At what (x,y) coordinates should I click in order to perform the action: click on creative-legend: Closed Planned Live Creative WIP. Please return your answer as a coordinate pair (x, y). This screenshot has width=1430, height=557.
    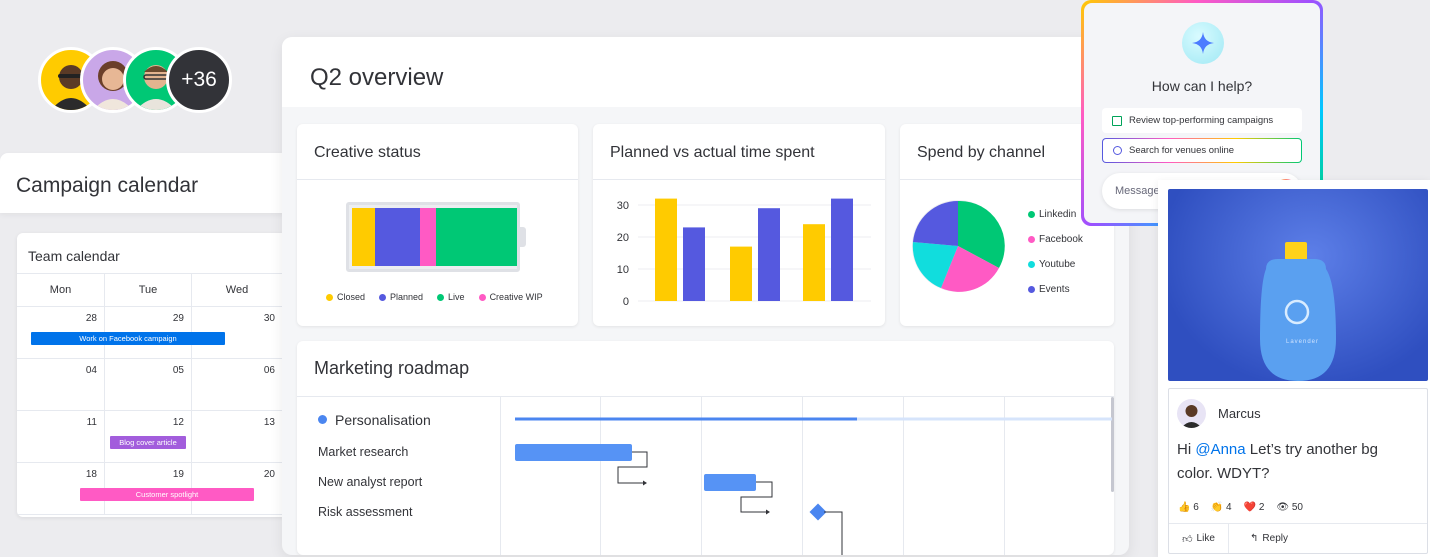
    Looking at the image, I should click on (434, 297).